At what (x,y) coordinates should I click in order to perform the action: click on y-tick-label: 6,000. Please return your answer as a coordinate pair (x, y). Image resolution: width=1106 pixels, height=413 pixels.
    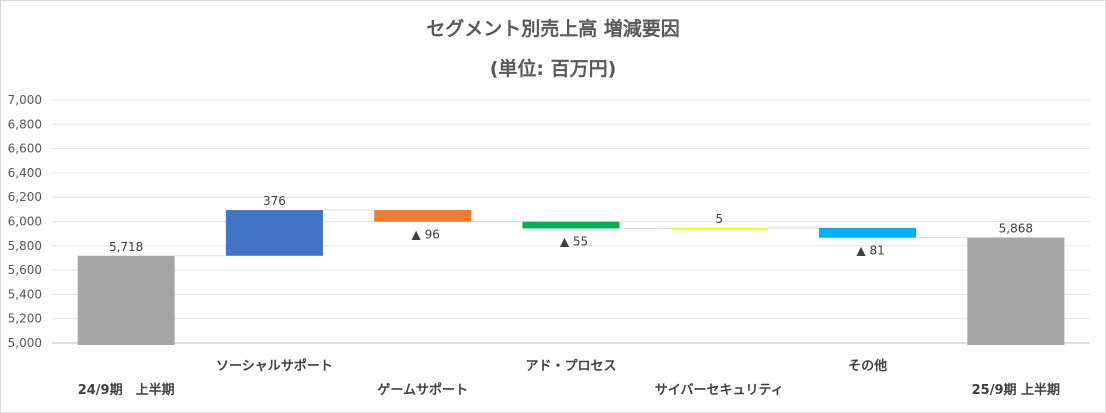
    Looking at the image, I should click on (25, 222).